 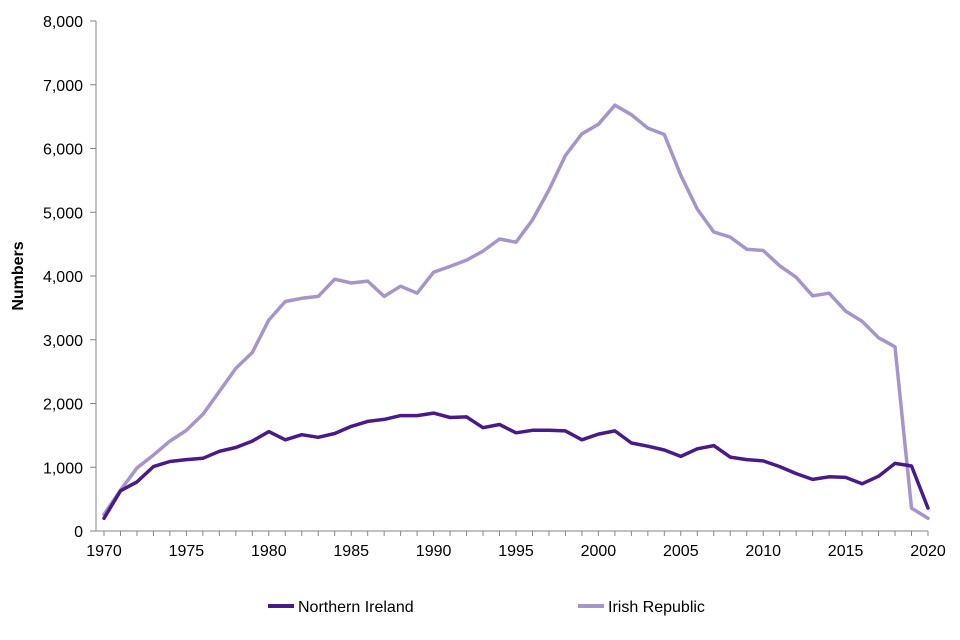 What do you see at coordinates (63, 213) in the screenshot?
I see `y-tick-label: 5,000` at bounding box center [63, 213].